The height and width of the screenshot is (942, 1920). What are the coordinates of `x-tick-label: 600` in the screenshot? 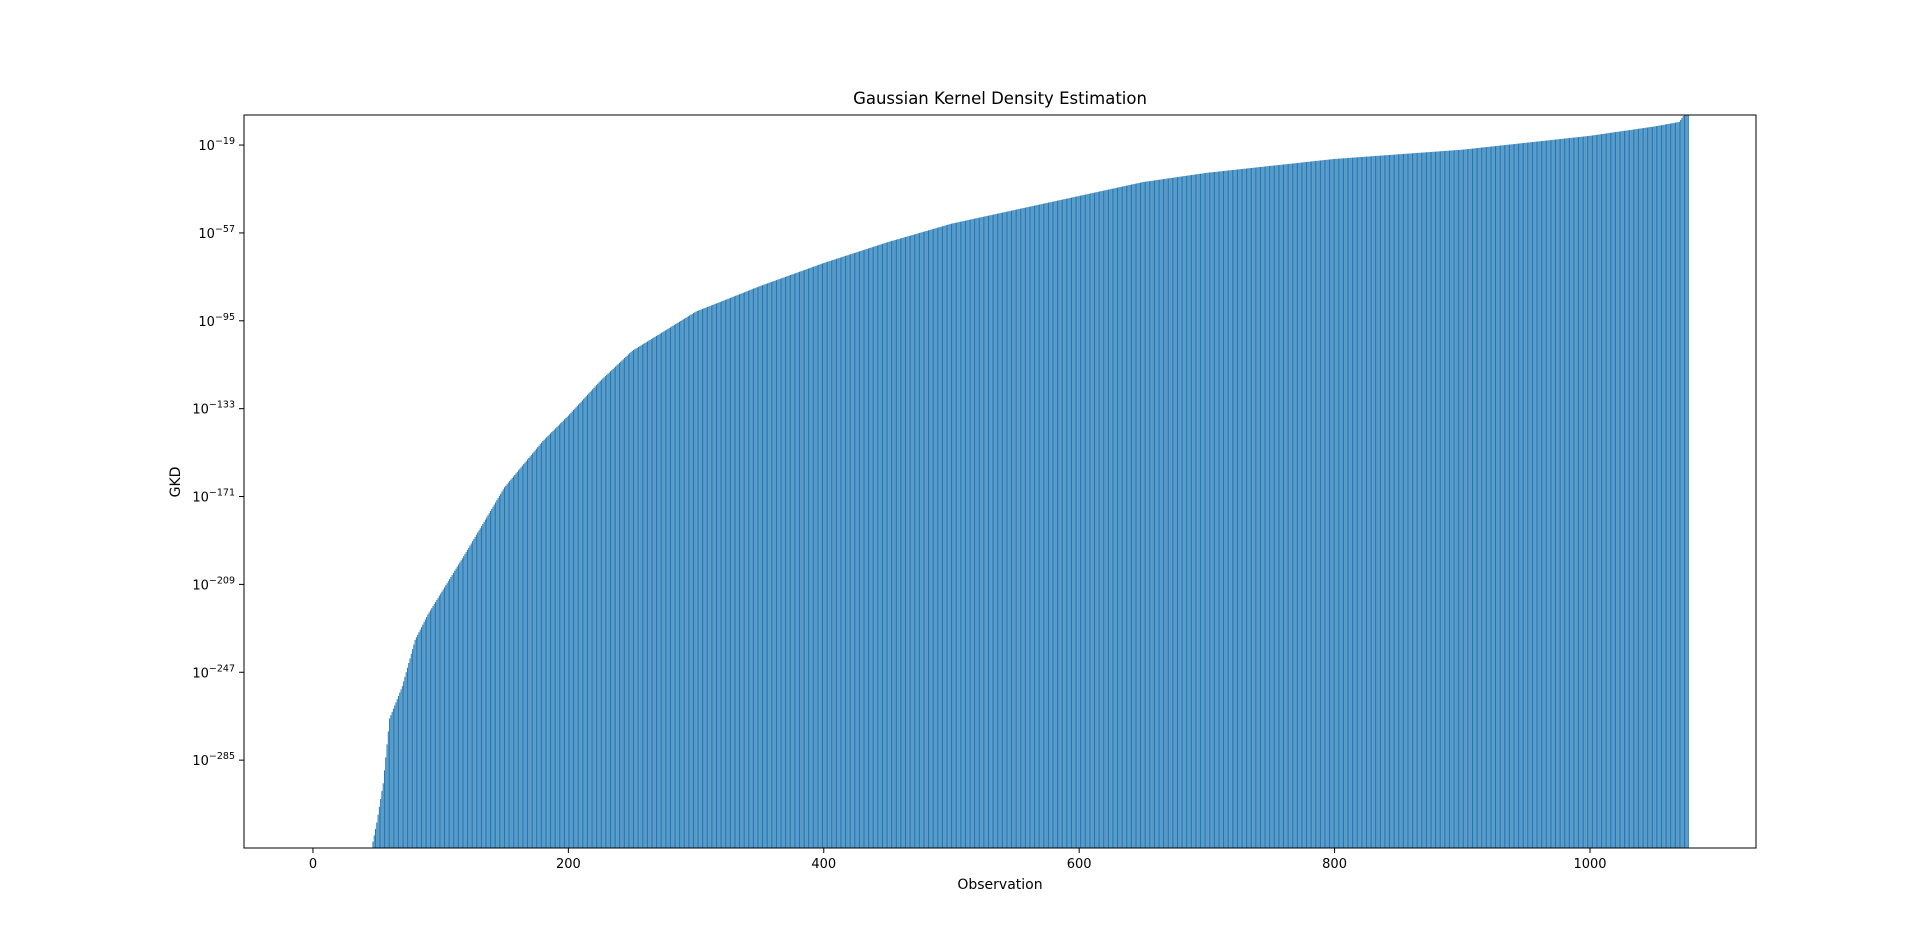 It's located at (1079, 864).